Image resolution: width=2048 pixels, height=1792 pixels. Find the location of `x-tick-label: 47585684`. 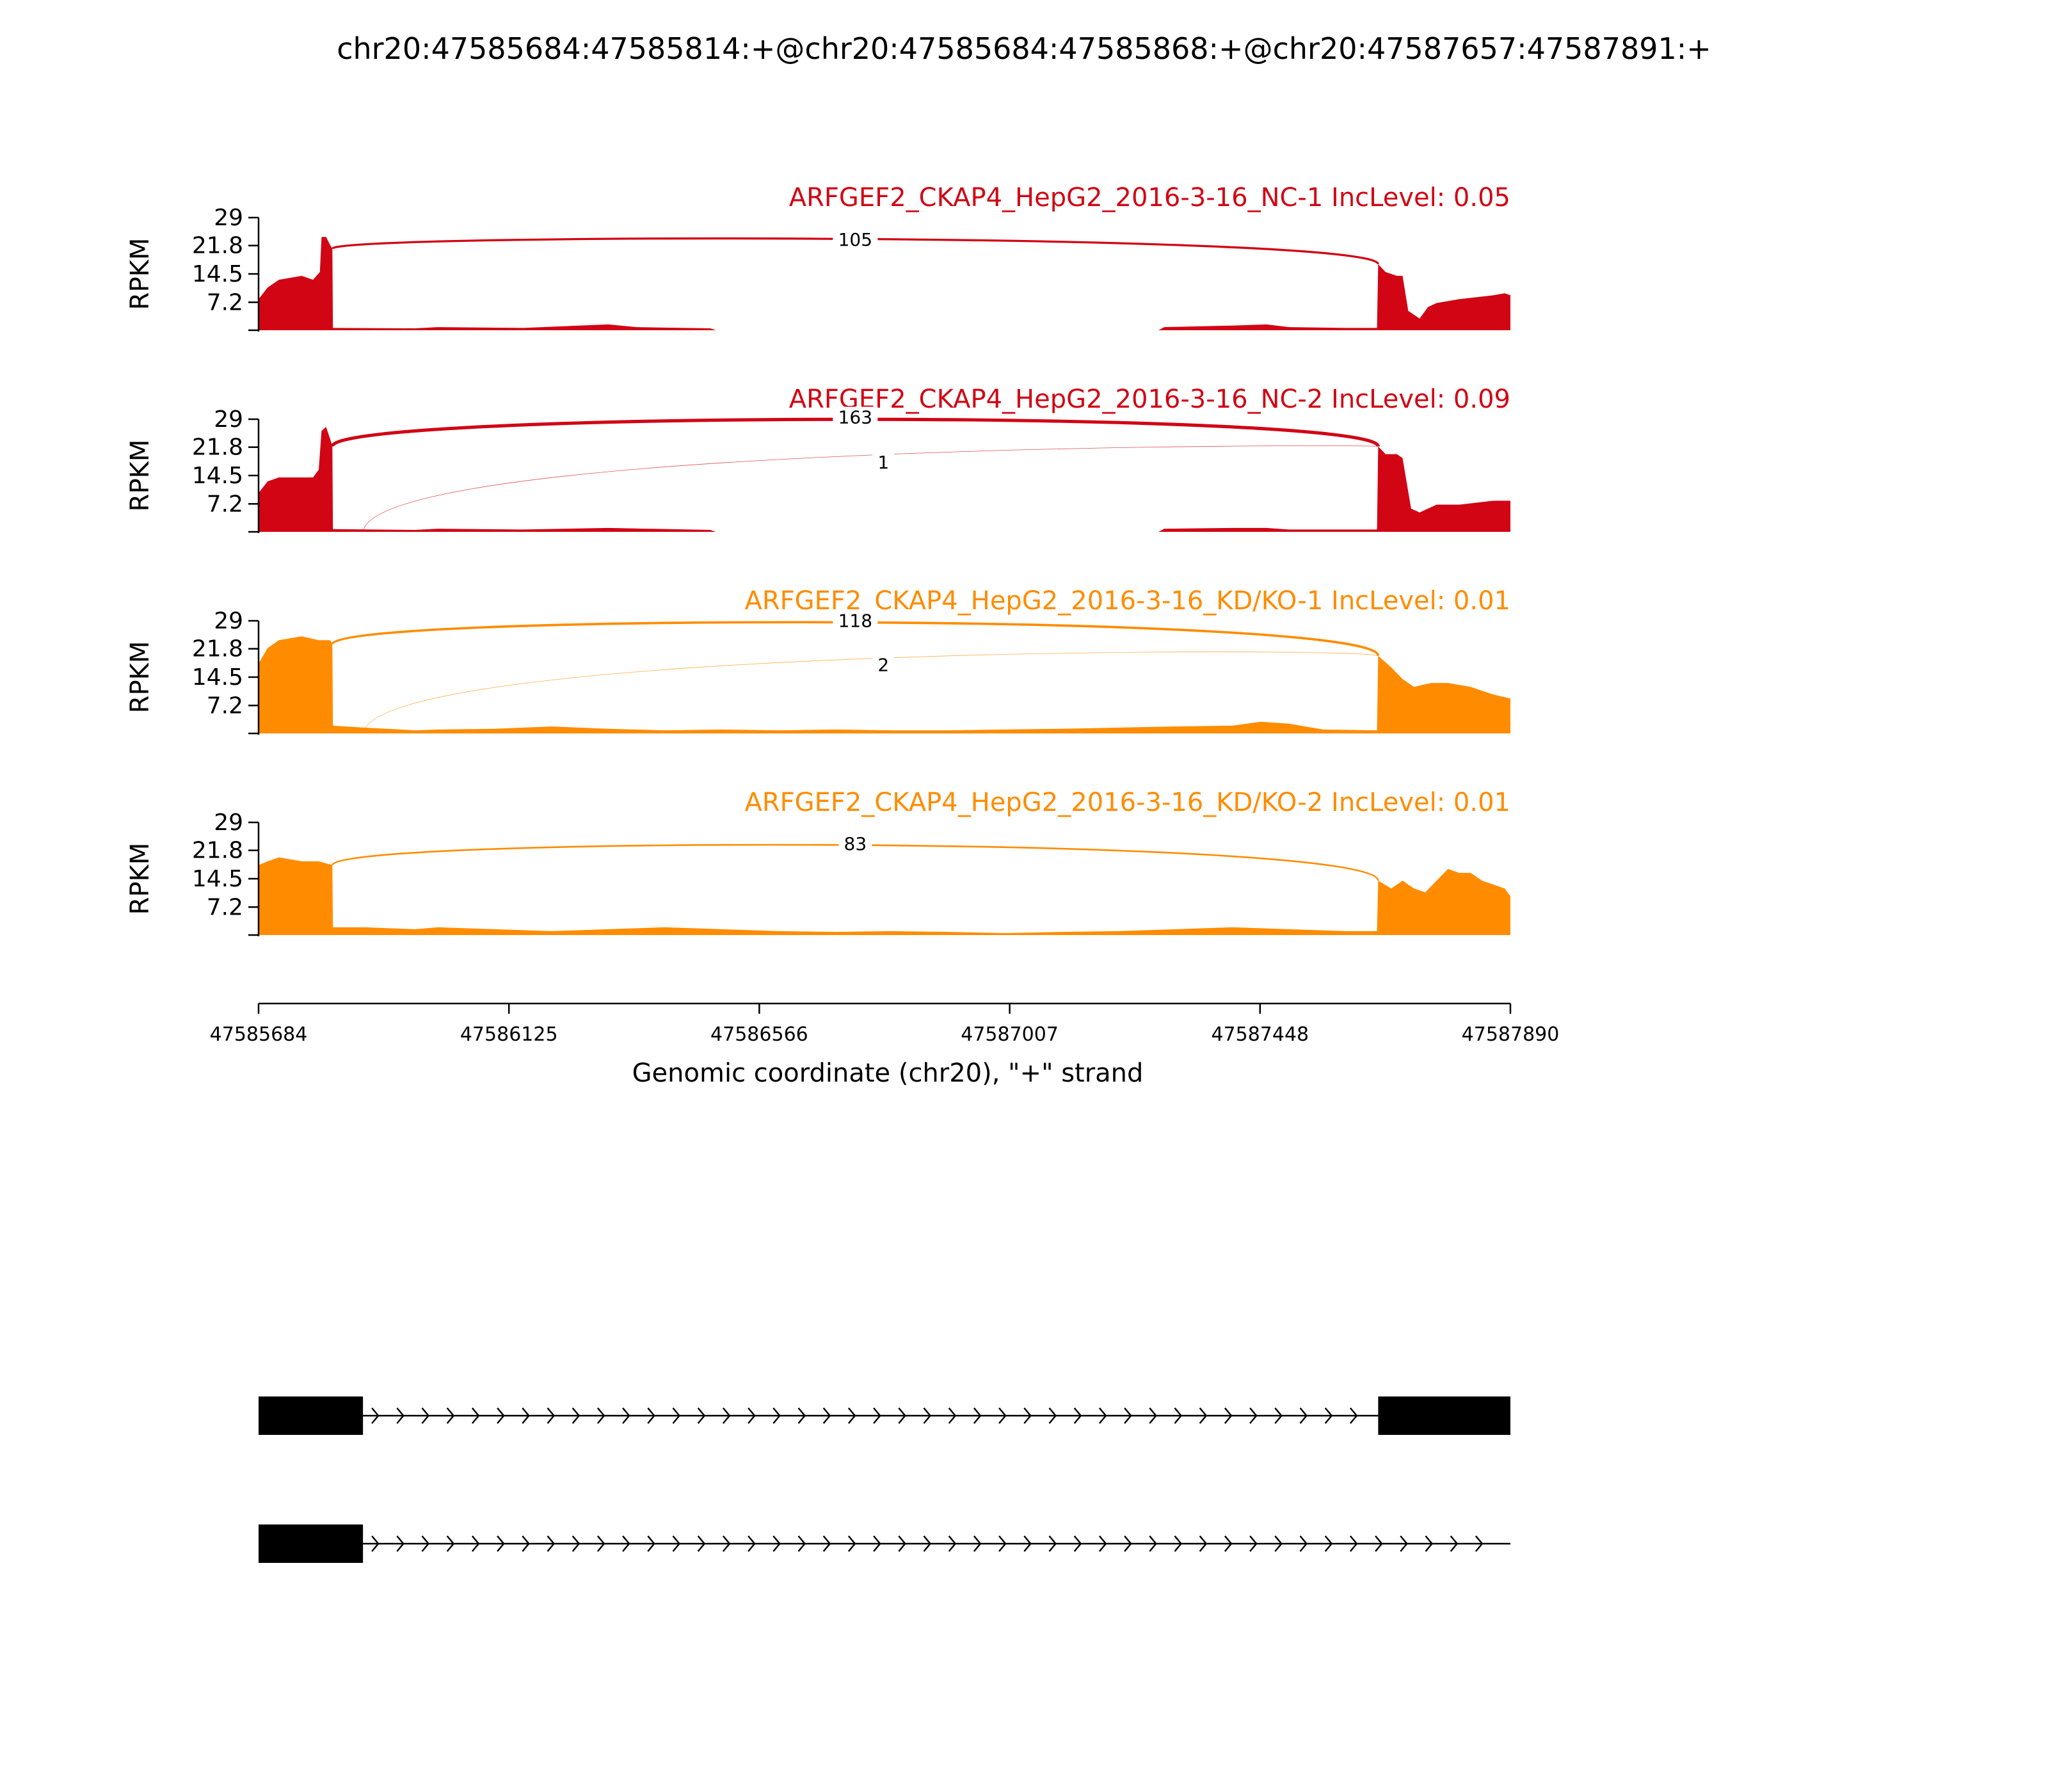

x-tick-label: 47585684 is located at coordinates (259, 1034).